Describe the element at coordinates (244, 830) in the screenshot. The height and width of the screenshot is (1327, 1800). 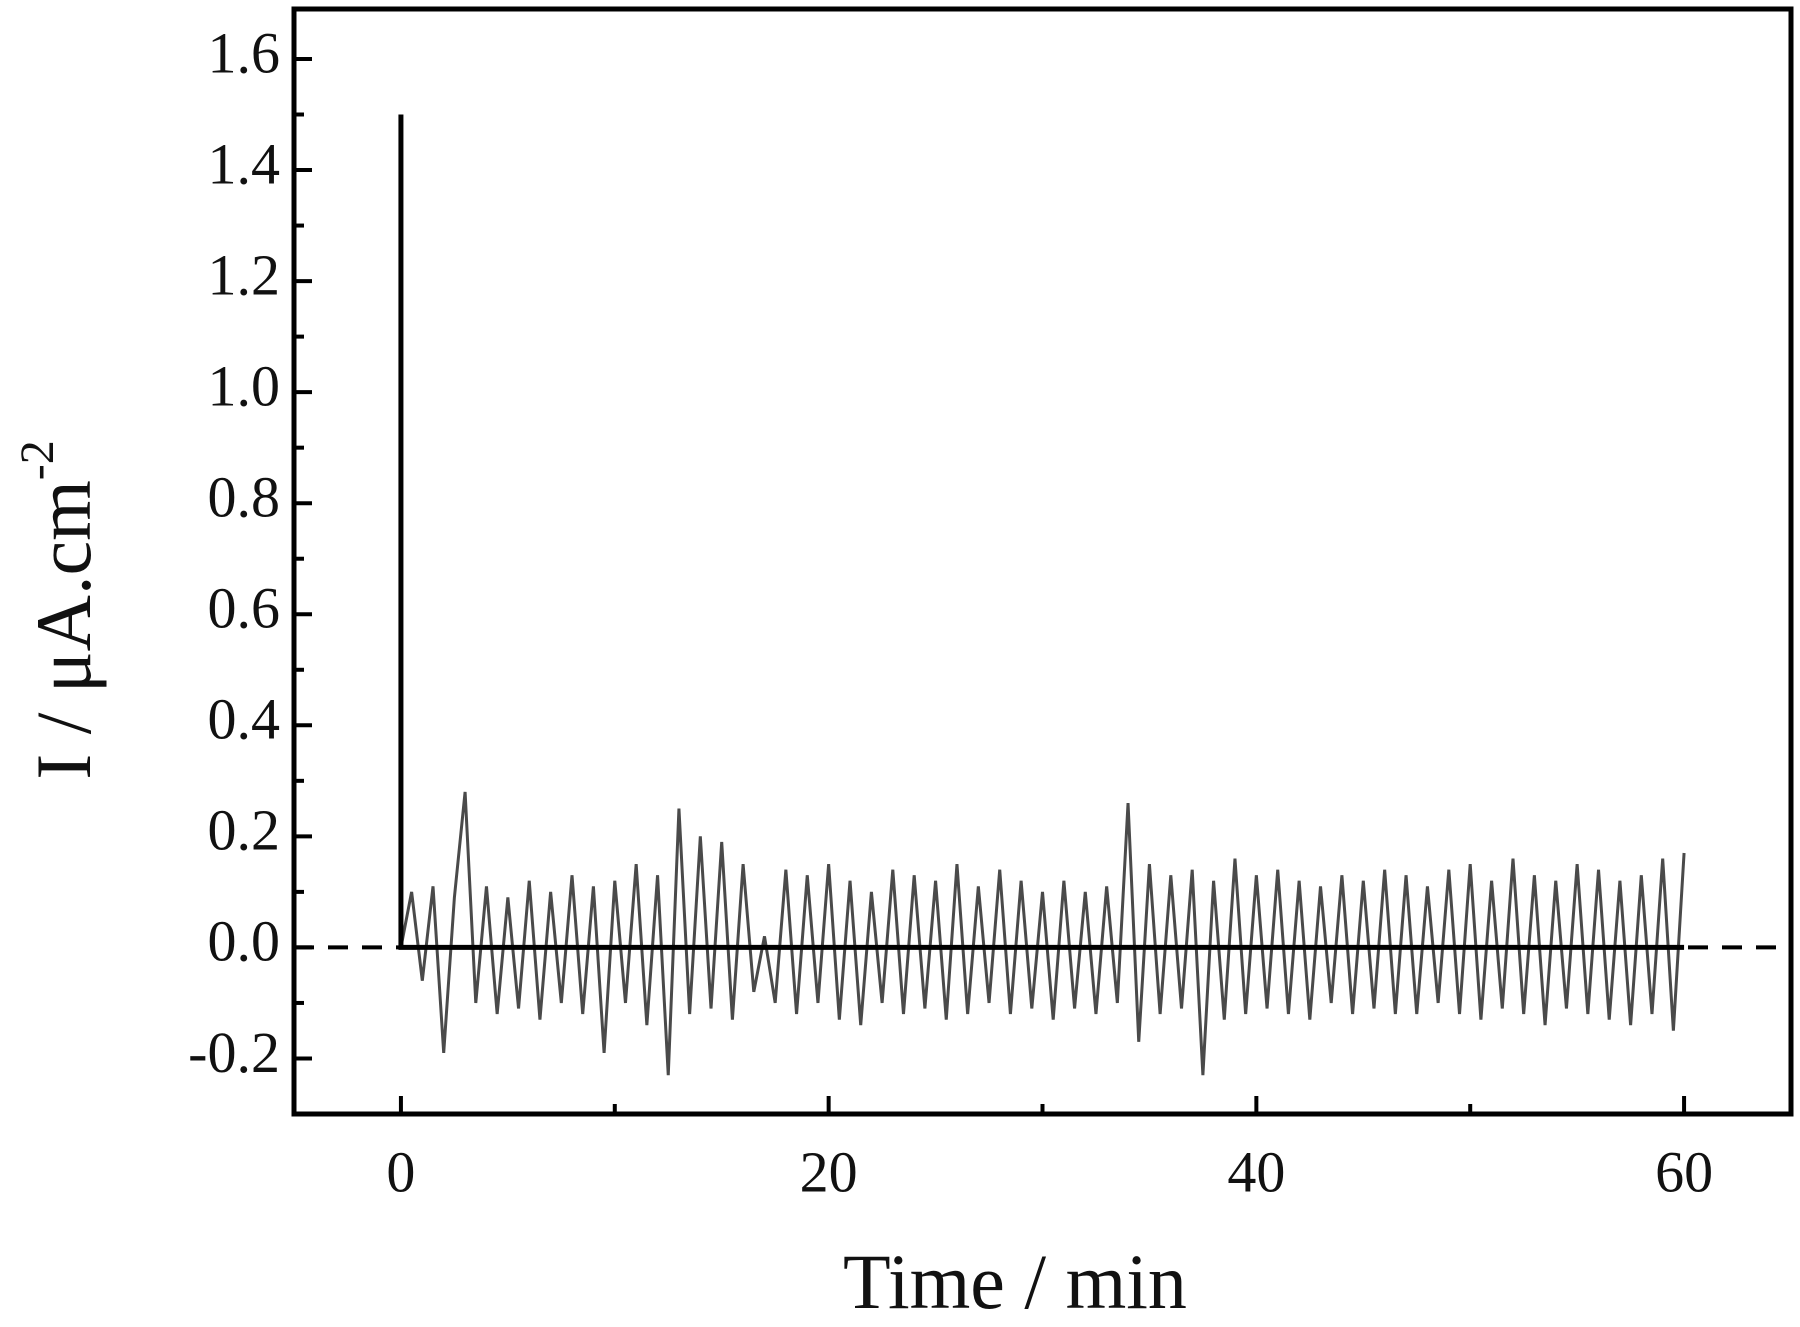
I see `y-tick-label: 0.2` at that location.